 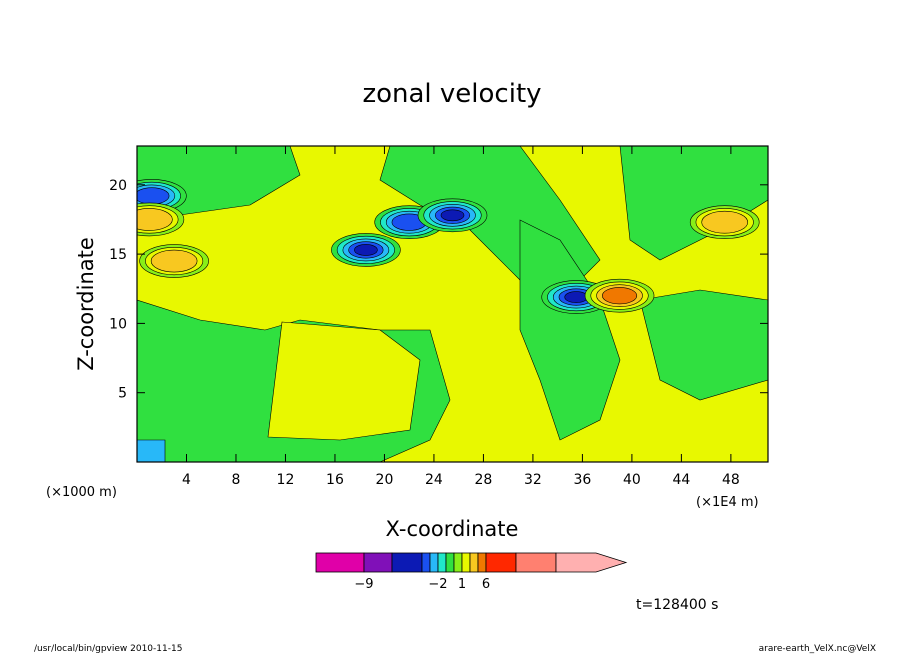 I want to click on x-tick-label: 16, so click(x=335, y=480).